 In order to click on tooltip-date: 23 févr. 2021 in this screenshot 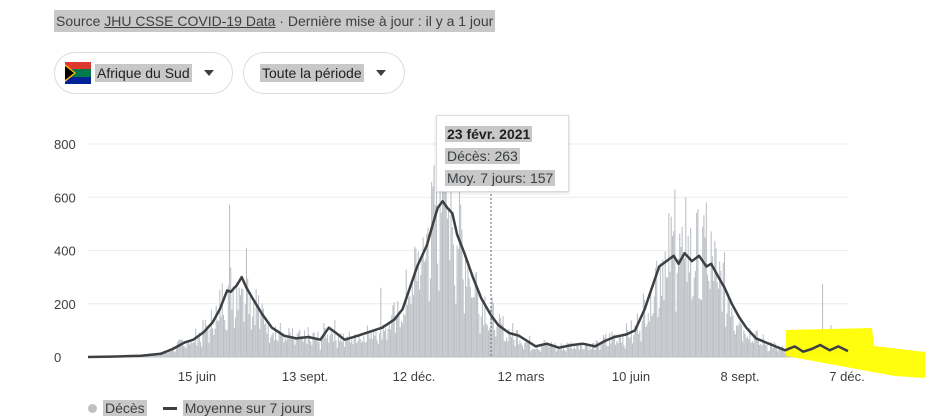, I will do `click(488, 134)`.